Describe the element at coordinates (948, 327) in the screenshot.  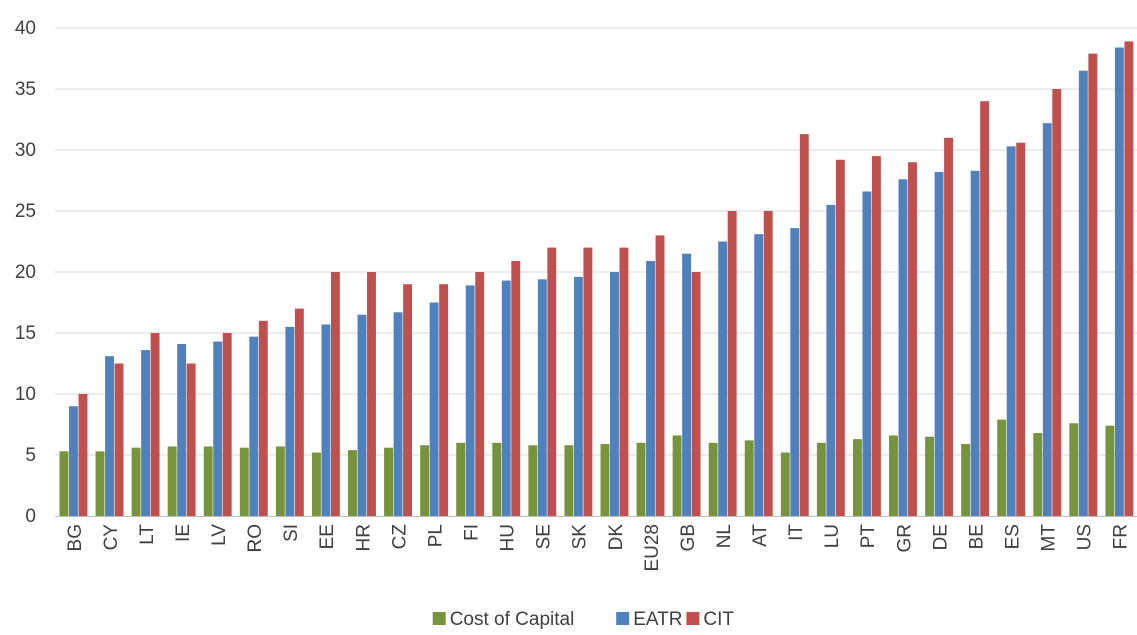
I see `bar-cit-de` at that location.